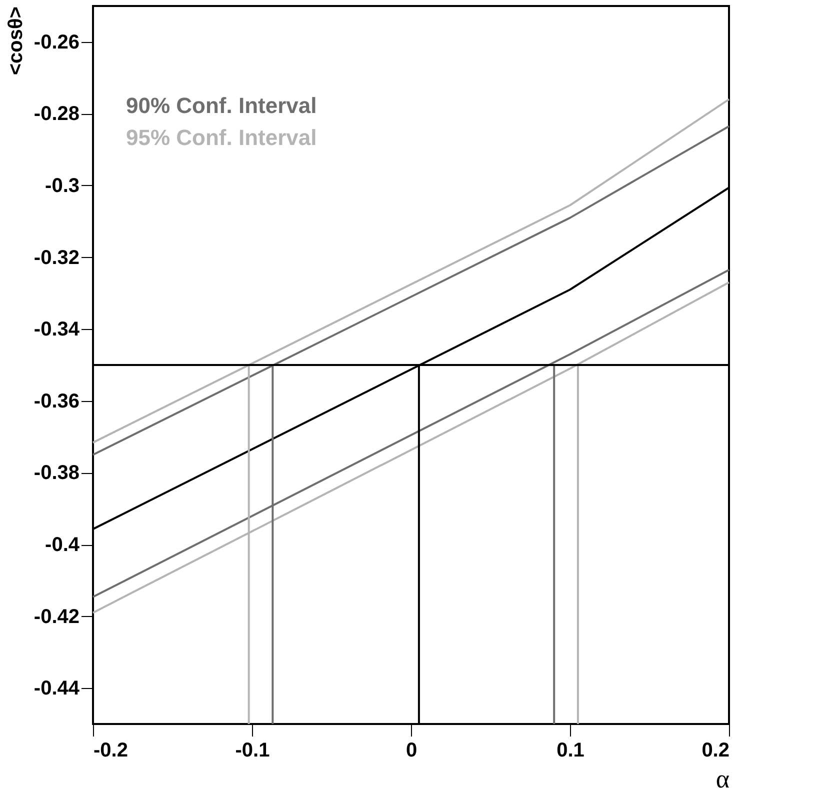  Describe the element at coordinates (221, 137) in the screenshot. I see `text: 95% Conf. Interval` at that location.